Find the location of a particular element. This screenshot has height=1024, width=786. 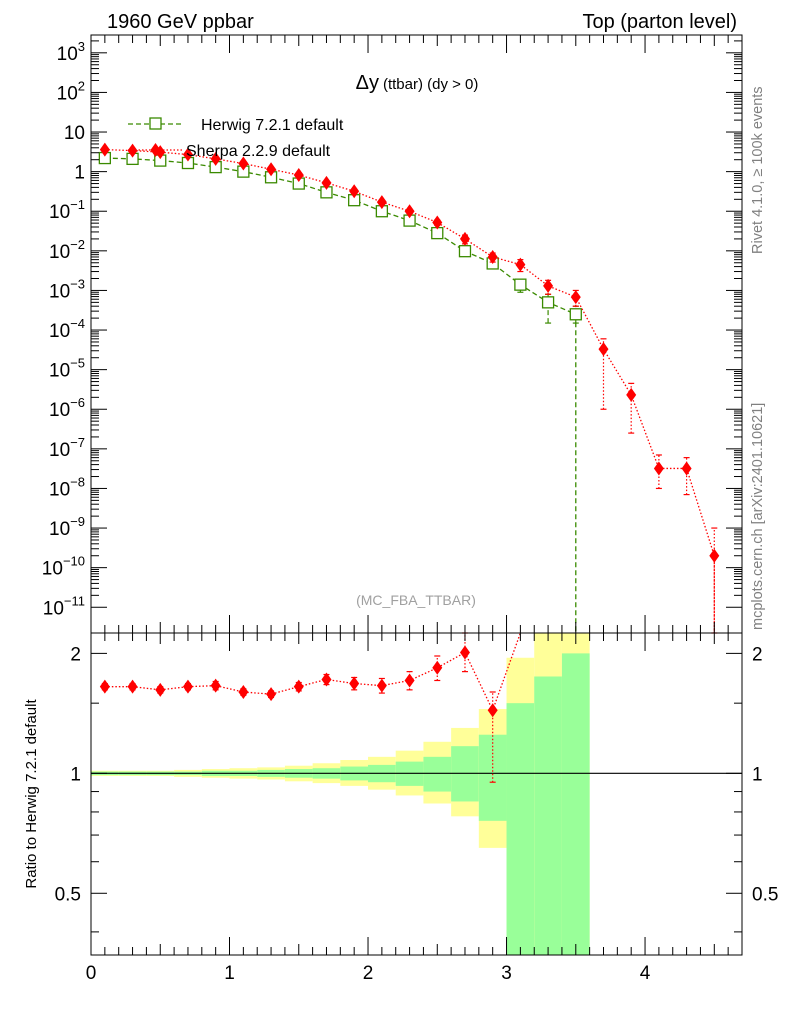

y-tick-label: 10⁻⁵ is located at coordinates (67, 369).